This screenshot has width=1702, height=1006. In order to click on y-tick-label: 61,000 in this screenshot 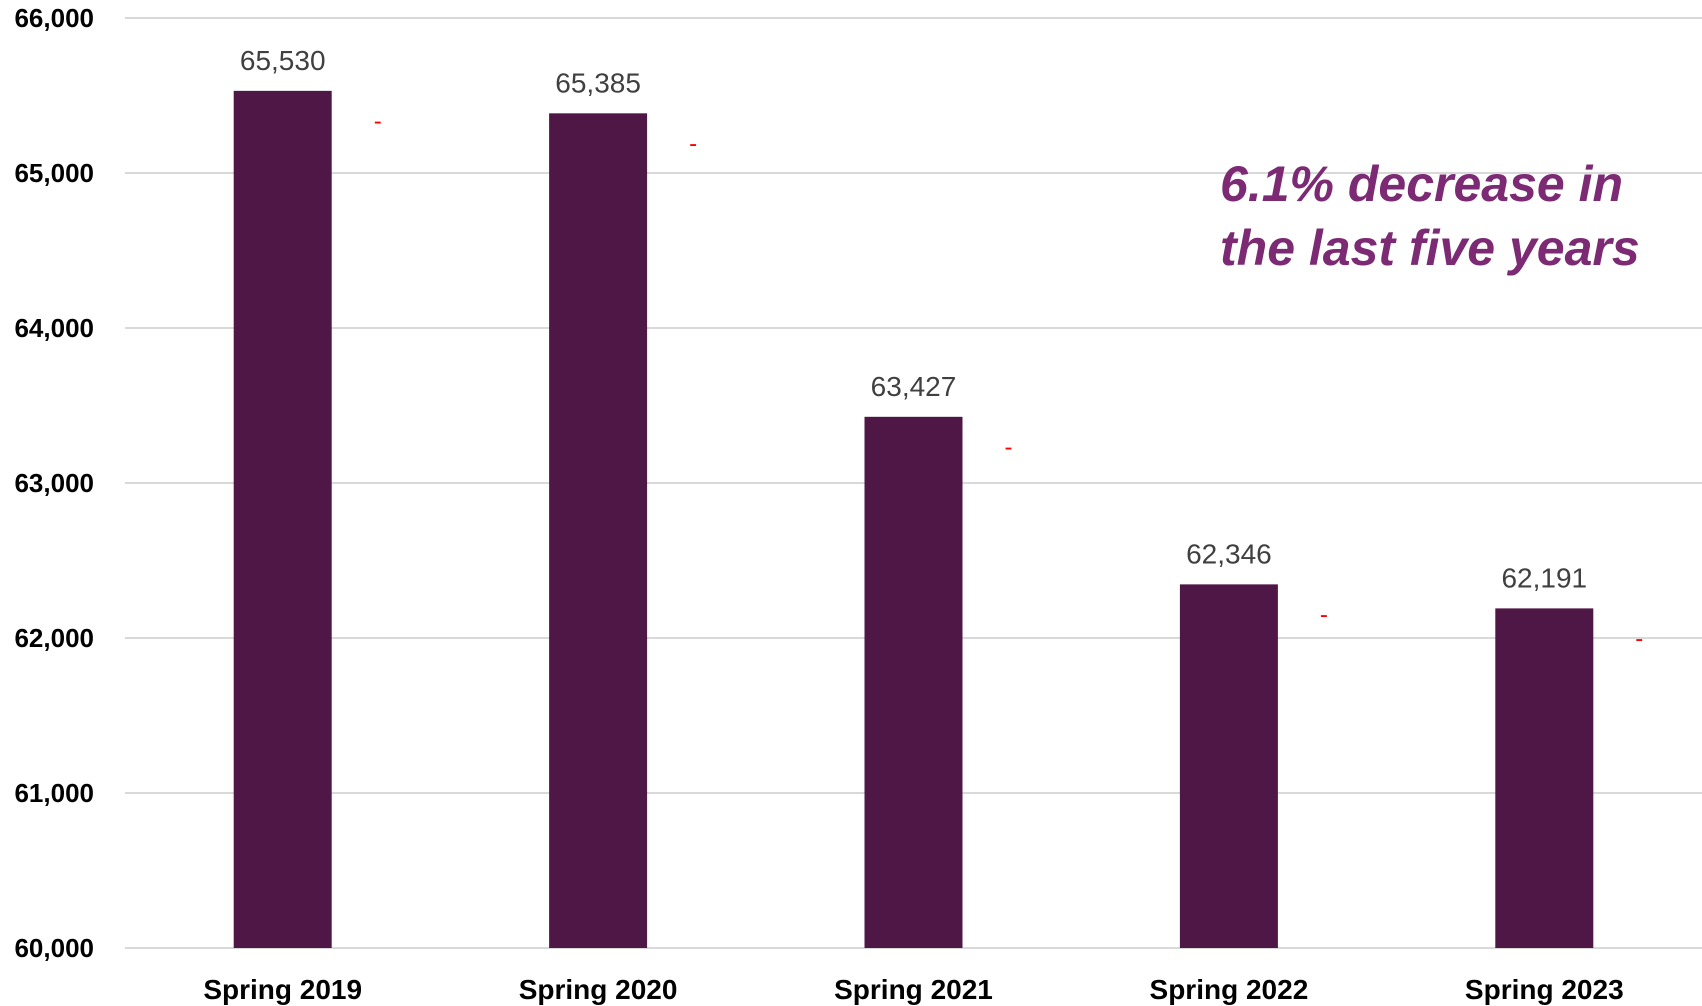, I will do `click(54, 793)`.